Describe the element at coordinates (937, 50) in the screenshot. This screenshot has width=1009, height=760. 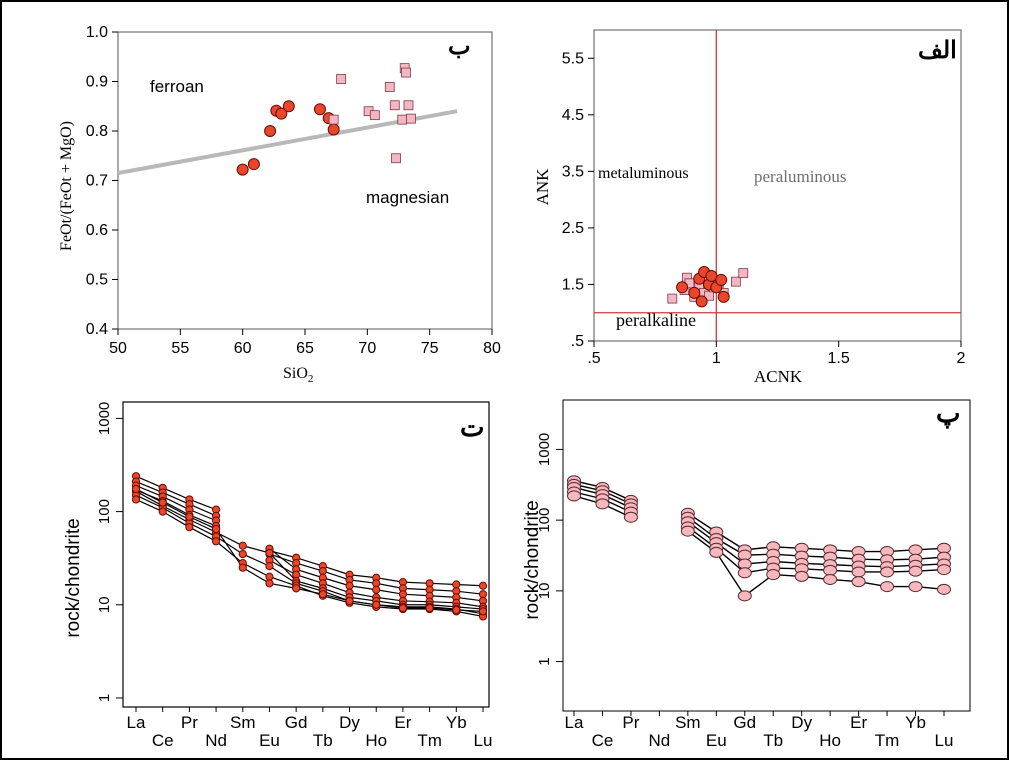
I see `panel-label: الف` at that location.